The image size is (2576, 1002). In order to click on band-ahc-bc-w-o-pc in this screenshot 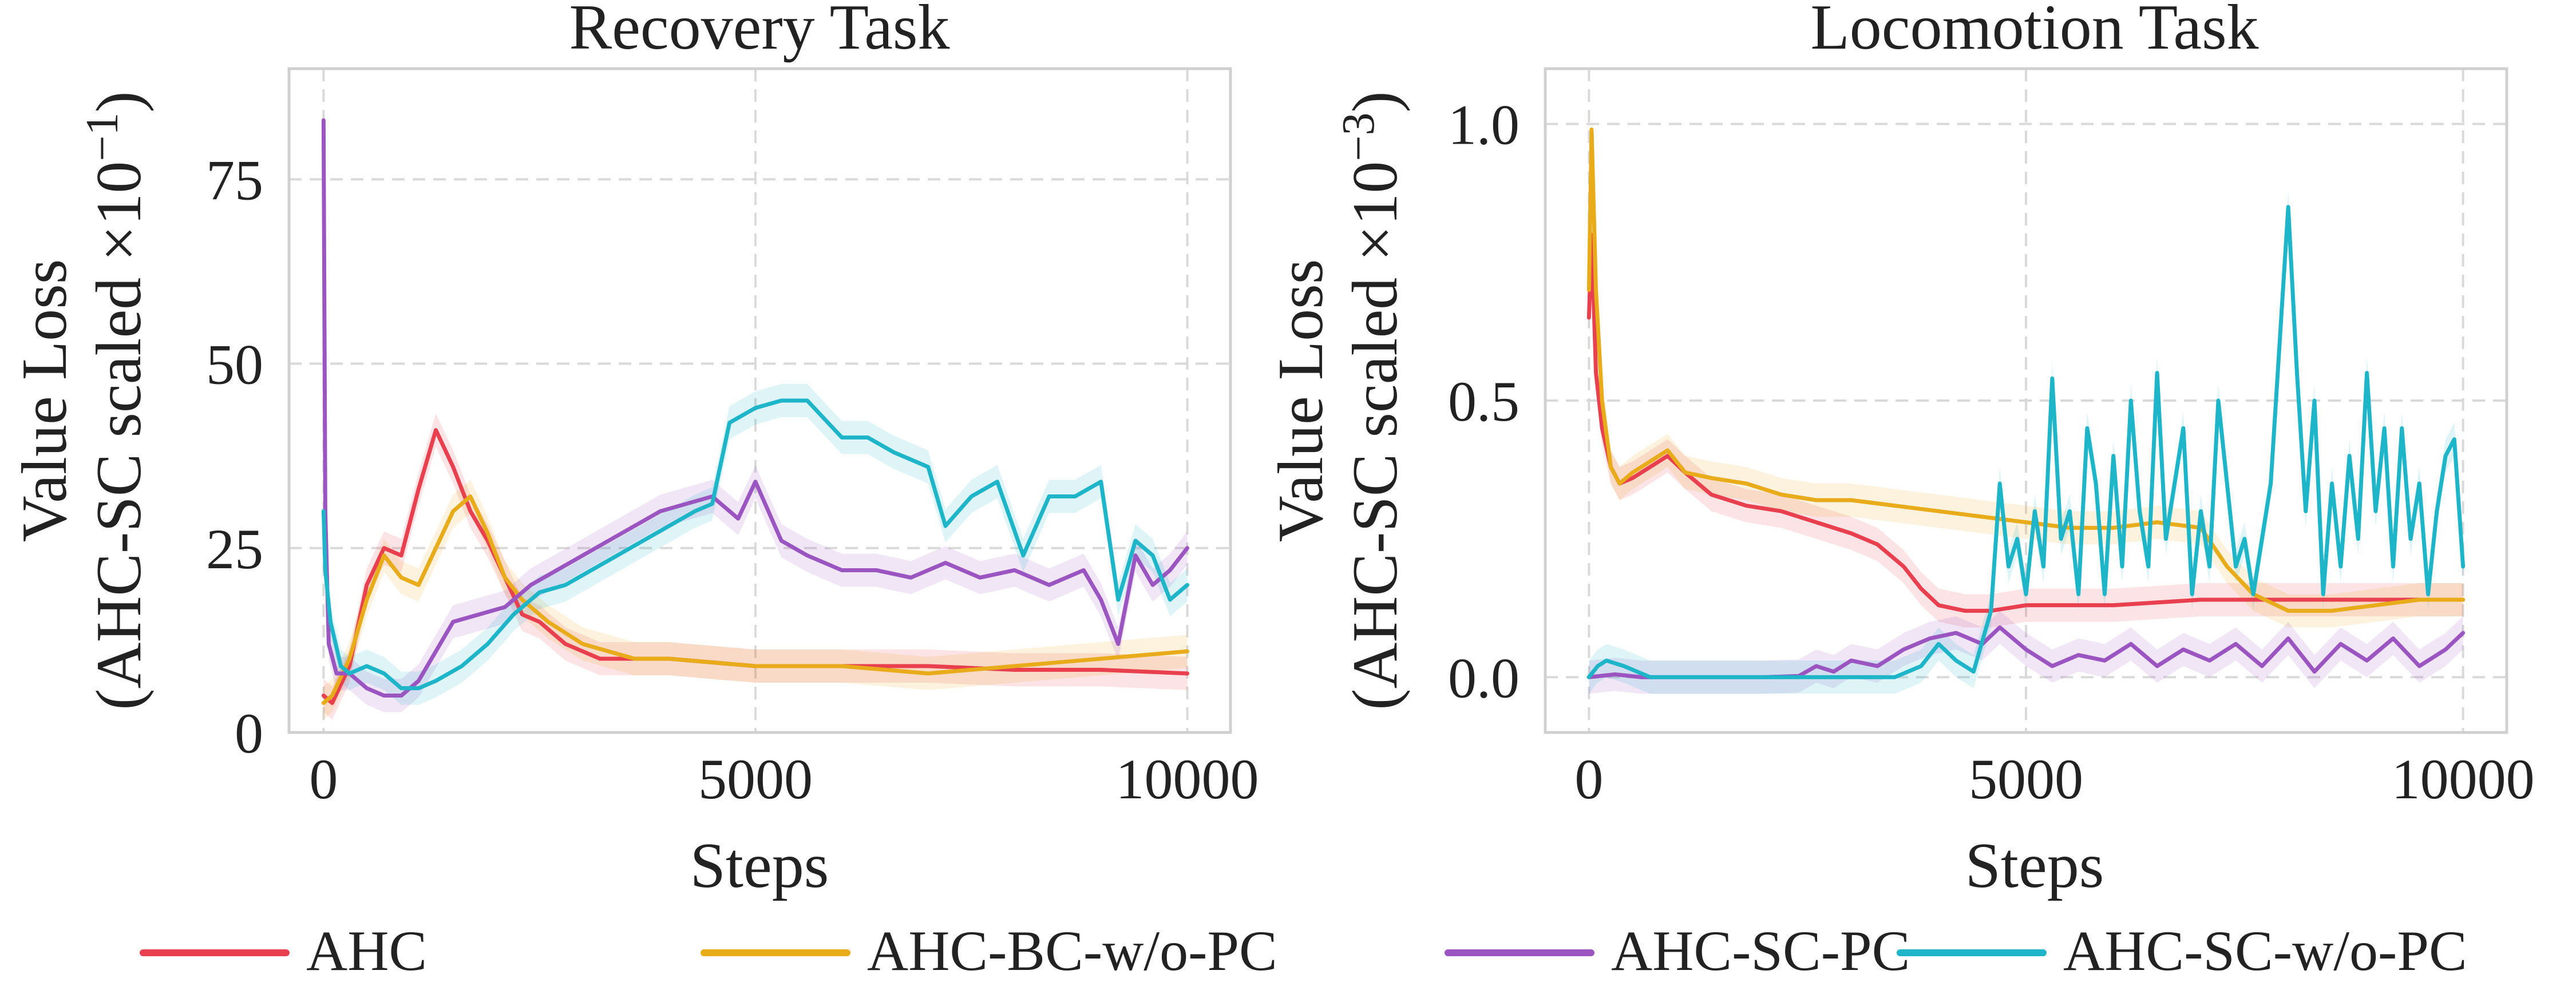, I will do `click(755, 600)`.